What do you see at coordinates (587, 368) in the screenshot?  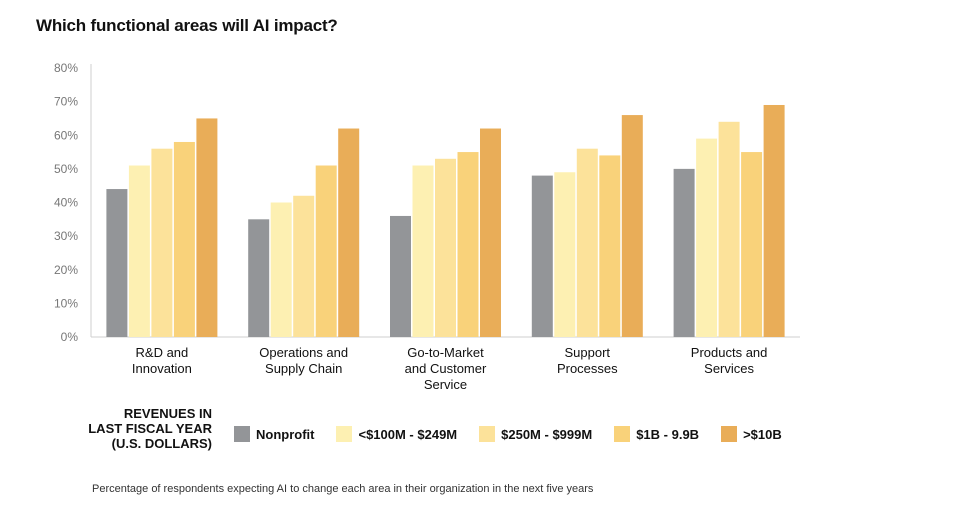 I see `x-category-label: Processes` at bounding box center [587, 368].